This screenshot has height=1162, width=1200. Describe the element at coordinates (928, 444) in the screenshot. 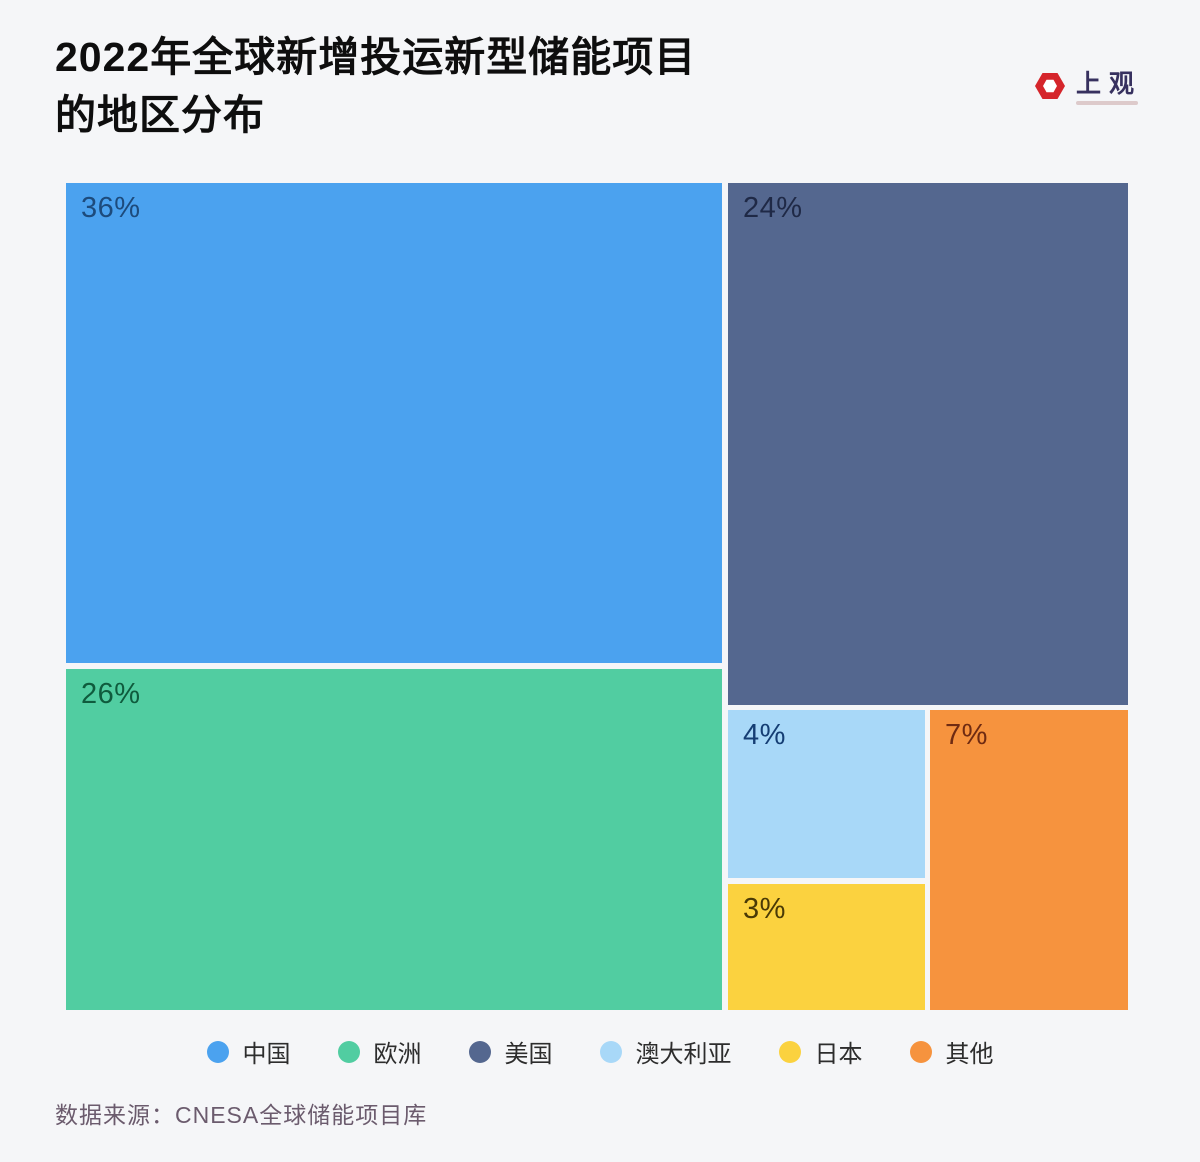

I see `treemap-block-usa: 24%` at that location.